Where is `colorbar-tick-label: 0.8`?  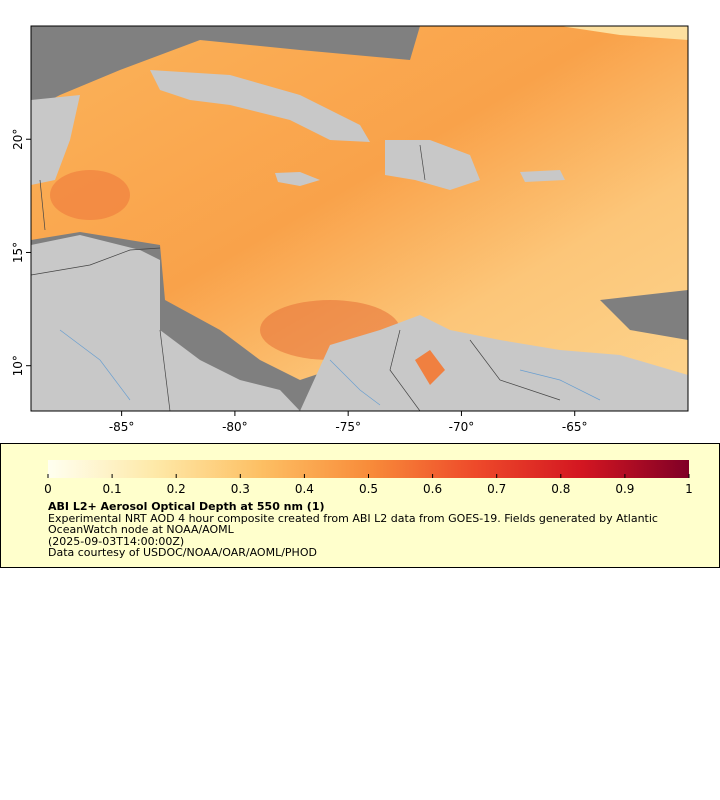 colorbar-tick-label: 0.8 is located at coordinates (560, 489).